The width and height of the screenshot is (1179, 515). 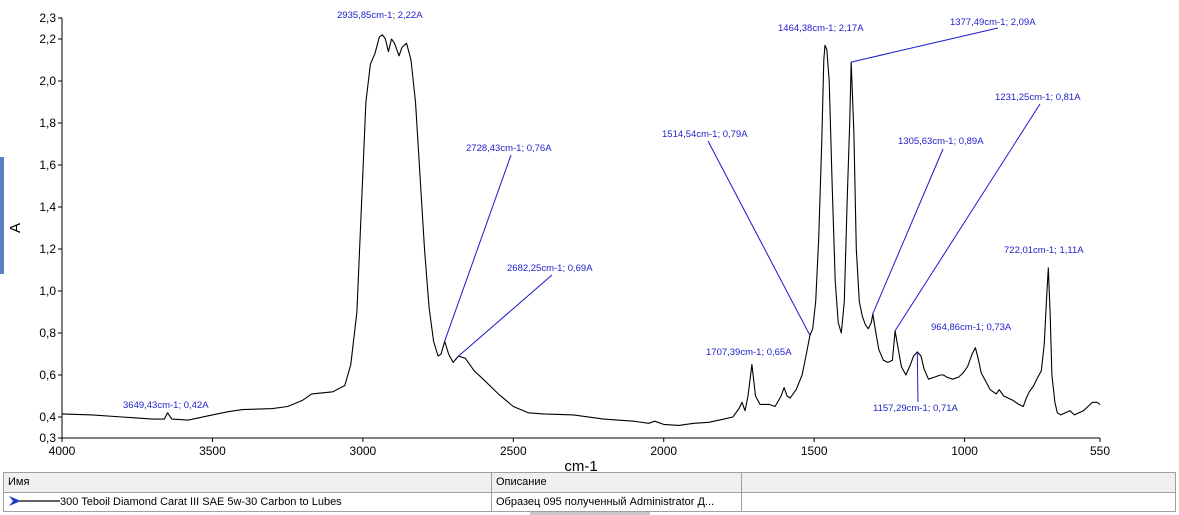 I want to click on y-tick-label: 1,0, so click(x=47, y=291).